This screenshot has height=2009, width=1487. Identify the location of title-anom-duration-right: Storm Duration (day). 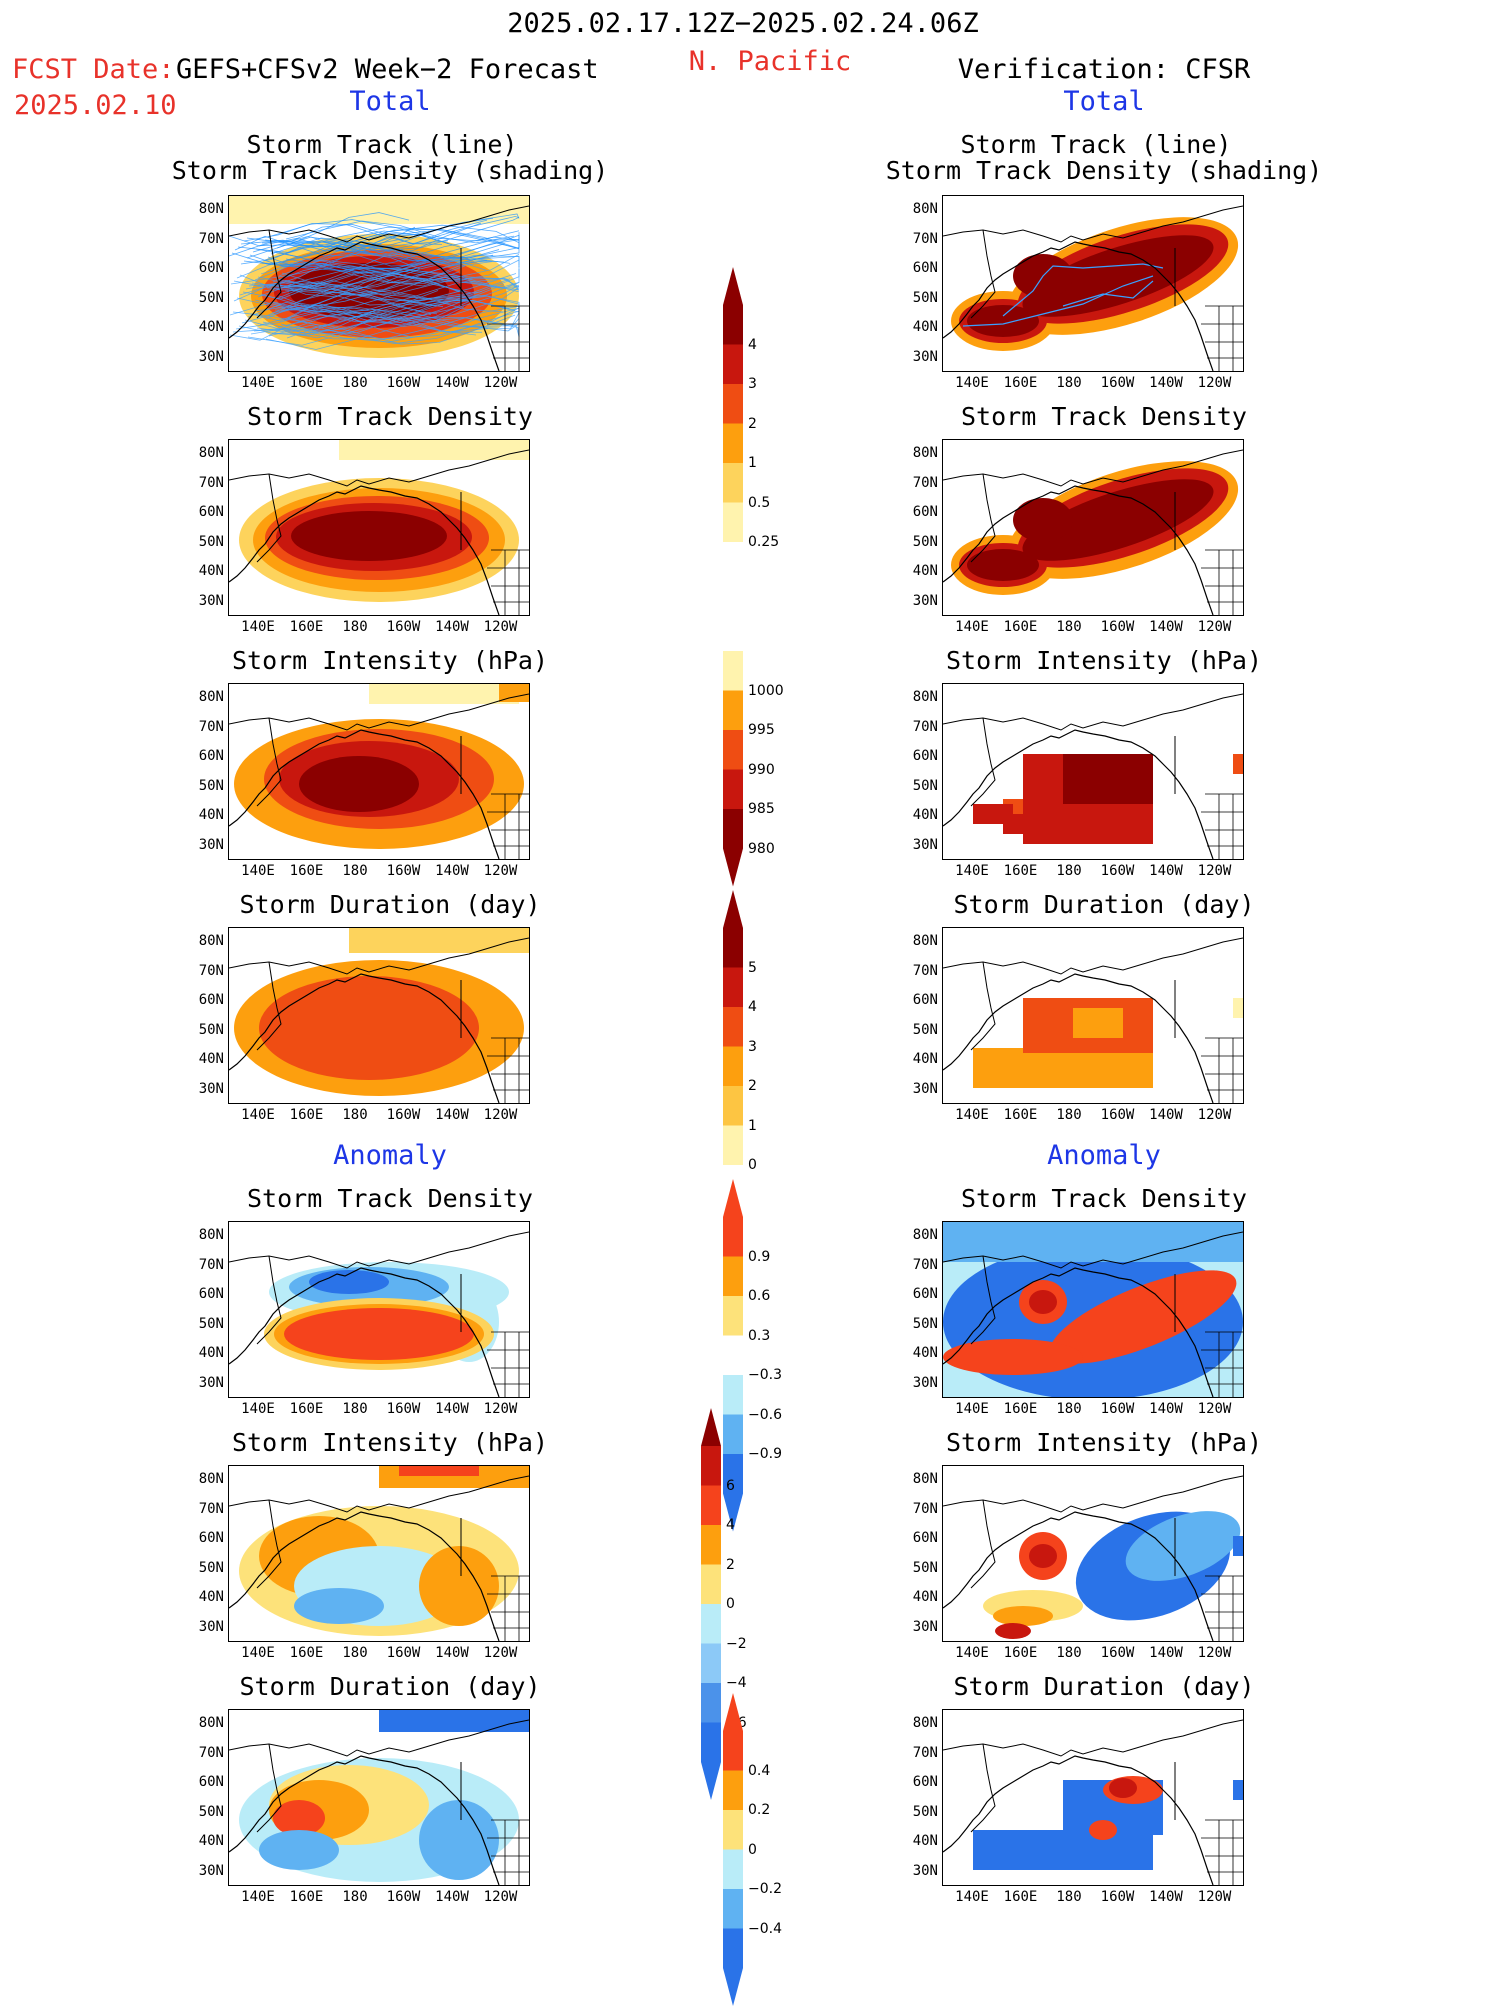
(1104, 1686).